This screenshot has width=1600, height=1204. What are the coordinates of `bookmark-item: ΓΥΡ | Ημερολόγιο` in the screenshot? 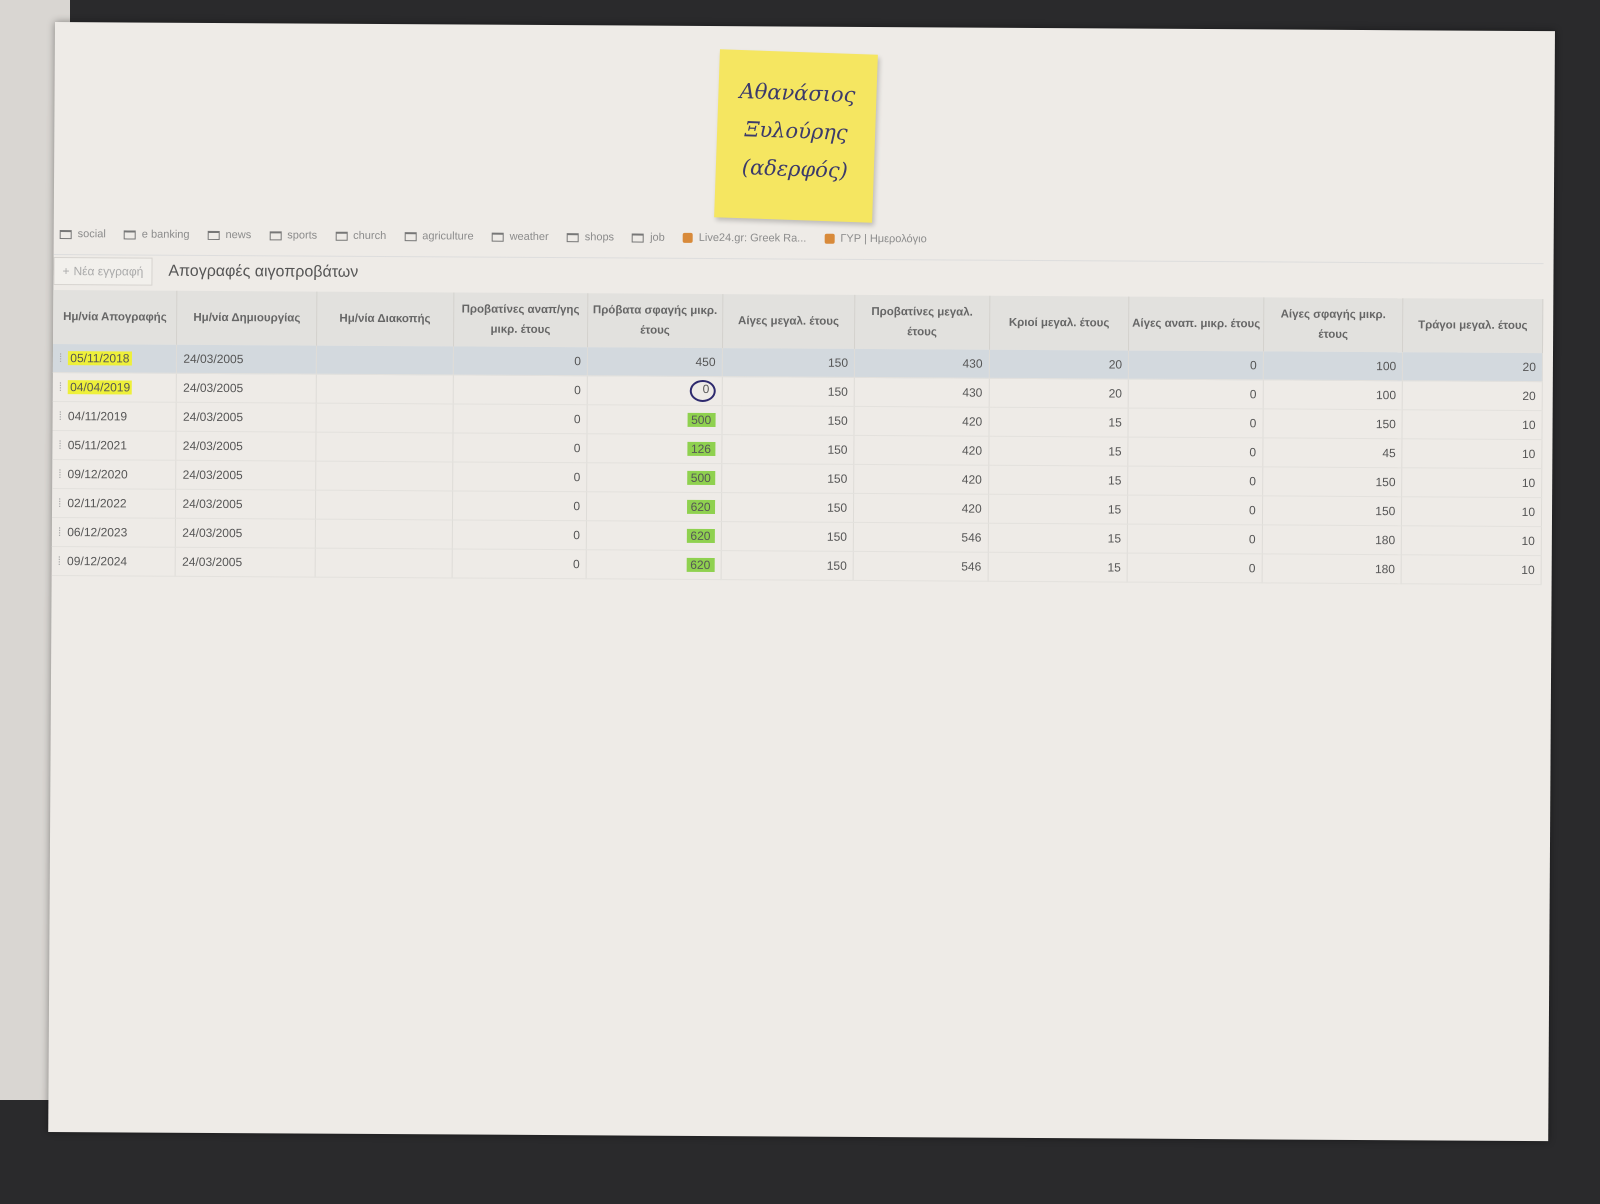 It's located at (875, 239).